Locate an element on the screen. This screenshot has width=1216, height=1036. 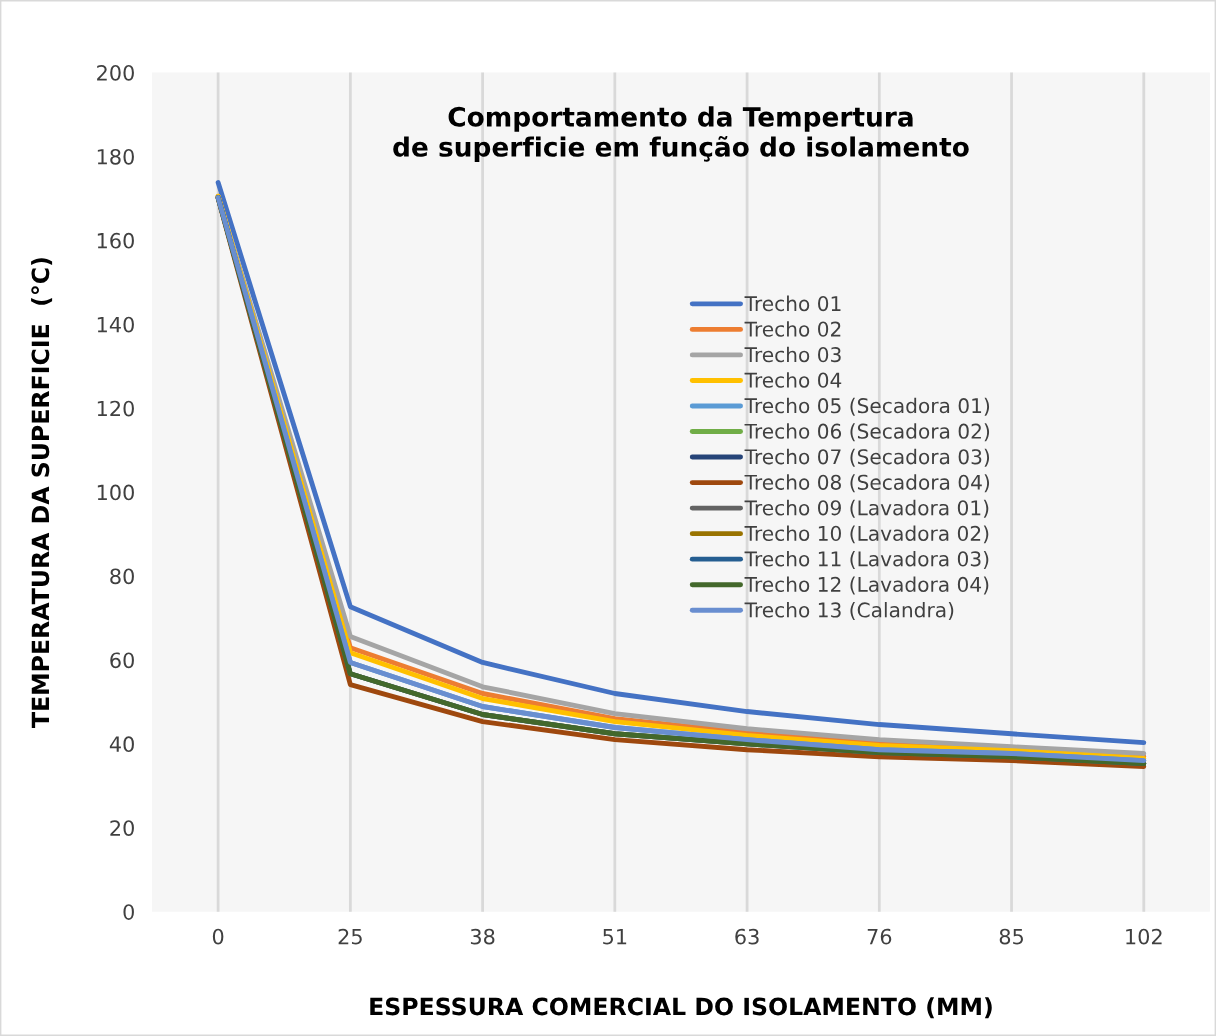
legend-label: Trecho 10 (Lavadora 02) is located at coordinates (866, 534).